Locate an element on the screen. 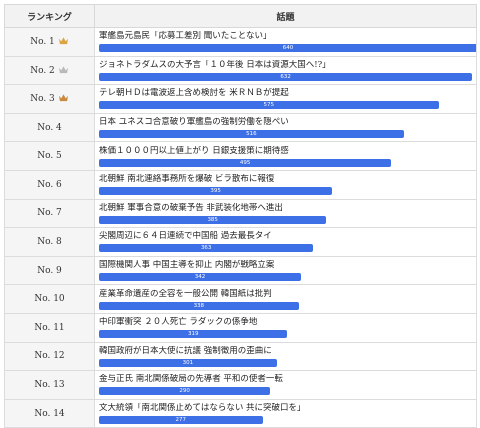 This screenshot has width=480, height=428. topic-cell: ジョネトラダムスの大予言「１０年後 日本は資源大国へ!?」 632 is located at coordinates (285, 70).